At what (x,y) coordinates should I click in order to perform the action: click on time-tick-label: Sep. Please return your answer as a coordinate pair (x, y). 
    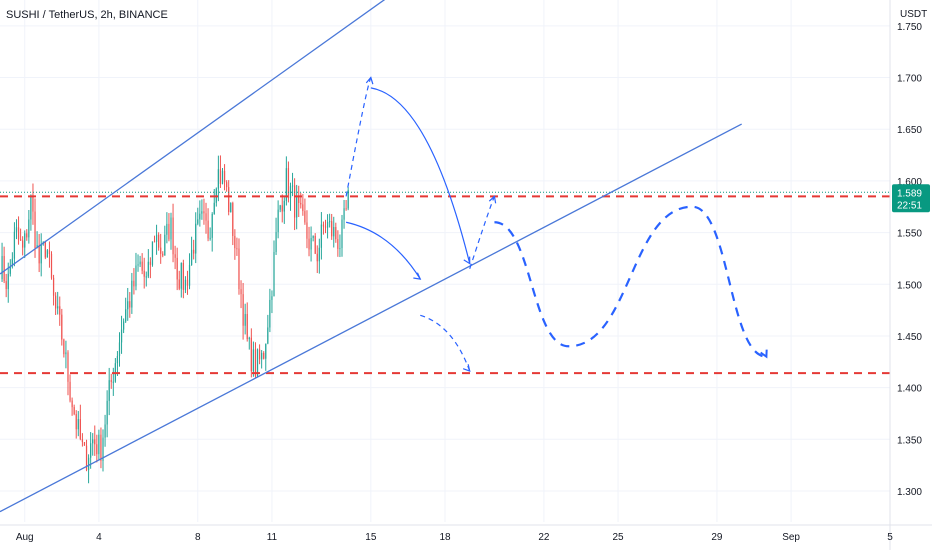
    Looking at the image, I should click on (791, 537).